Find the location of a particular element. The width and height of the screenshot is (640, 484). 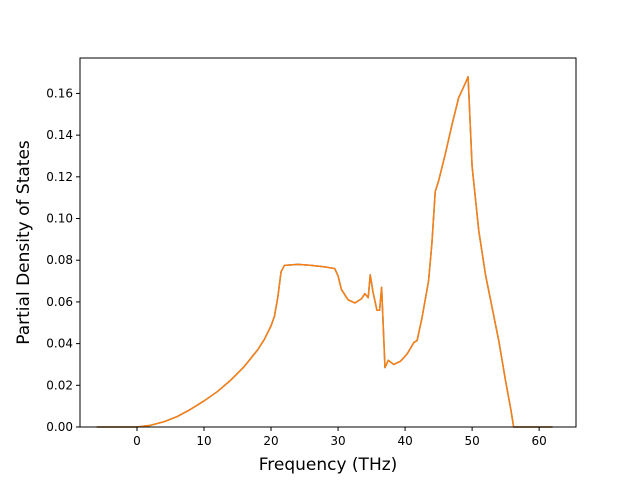

x-tick-label: 60 is located at coordinates (538, 441).